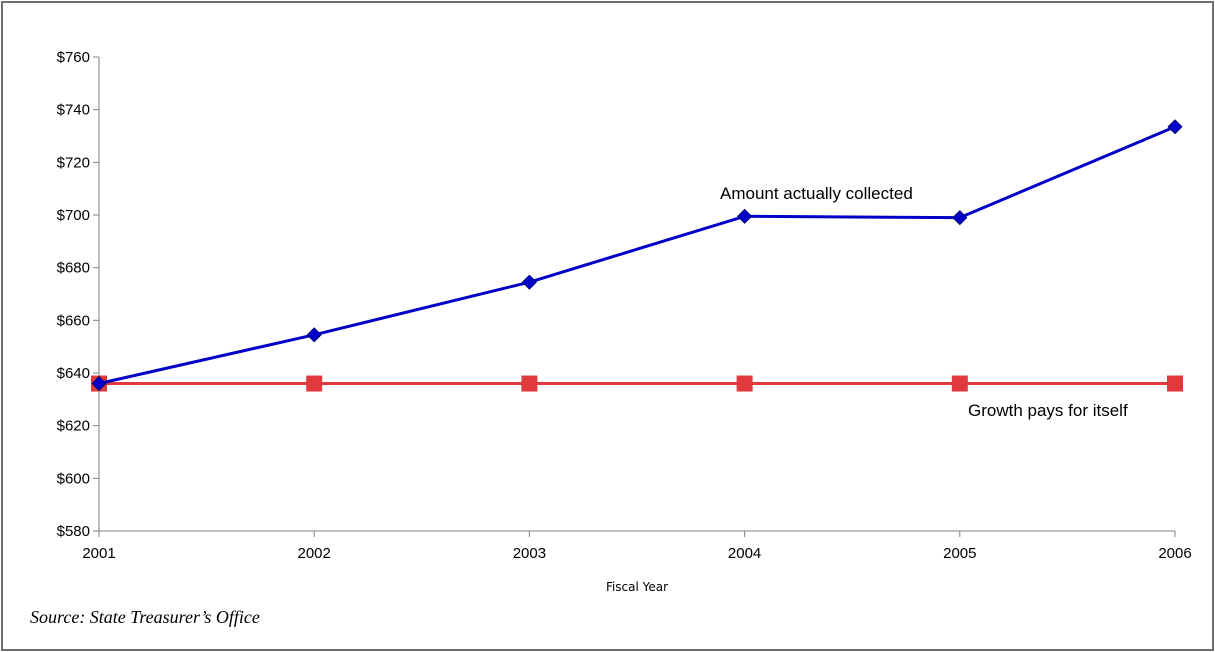 The width and height of the screenshot is (1215, 652). What do you see at coordinates (73, 426) in the screenshot?
I see `y-tick-label: $620` at bounding box center [73, 426].